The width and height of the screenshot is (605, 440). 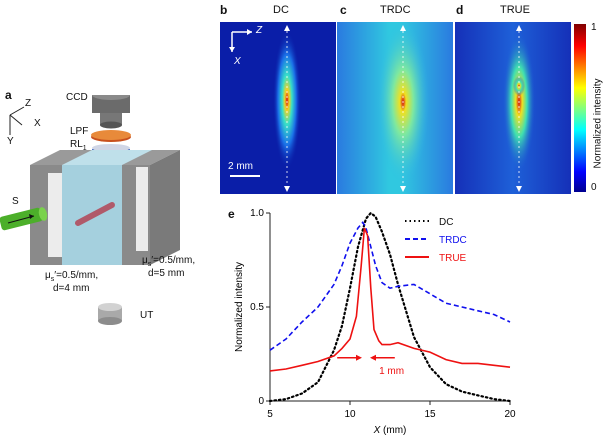 I want to click on x-axis-title: X (mm), so click(x=390, y=430).